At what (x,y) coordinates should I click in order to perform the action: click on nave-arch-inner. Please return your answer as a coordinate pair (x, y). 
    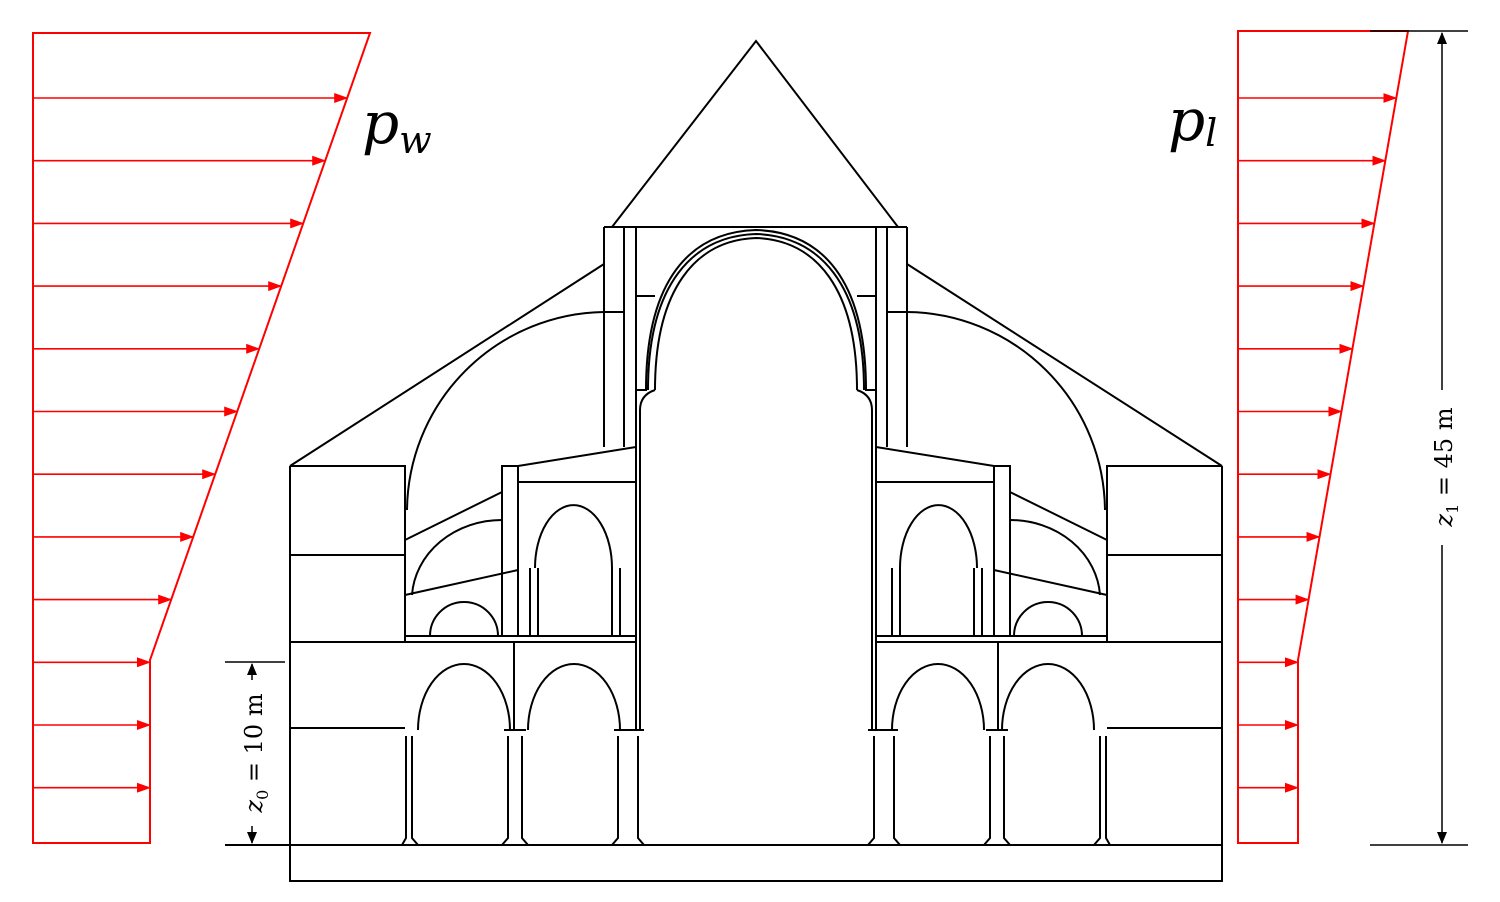
    Looking at the image, I should click on (756, 313).